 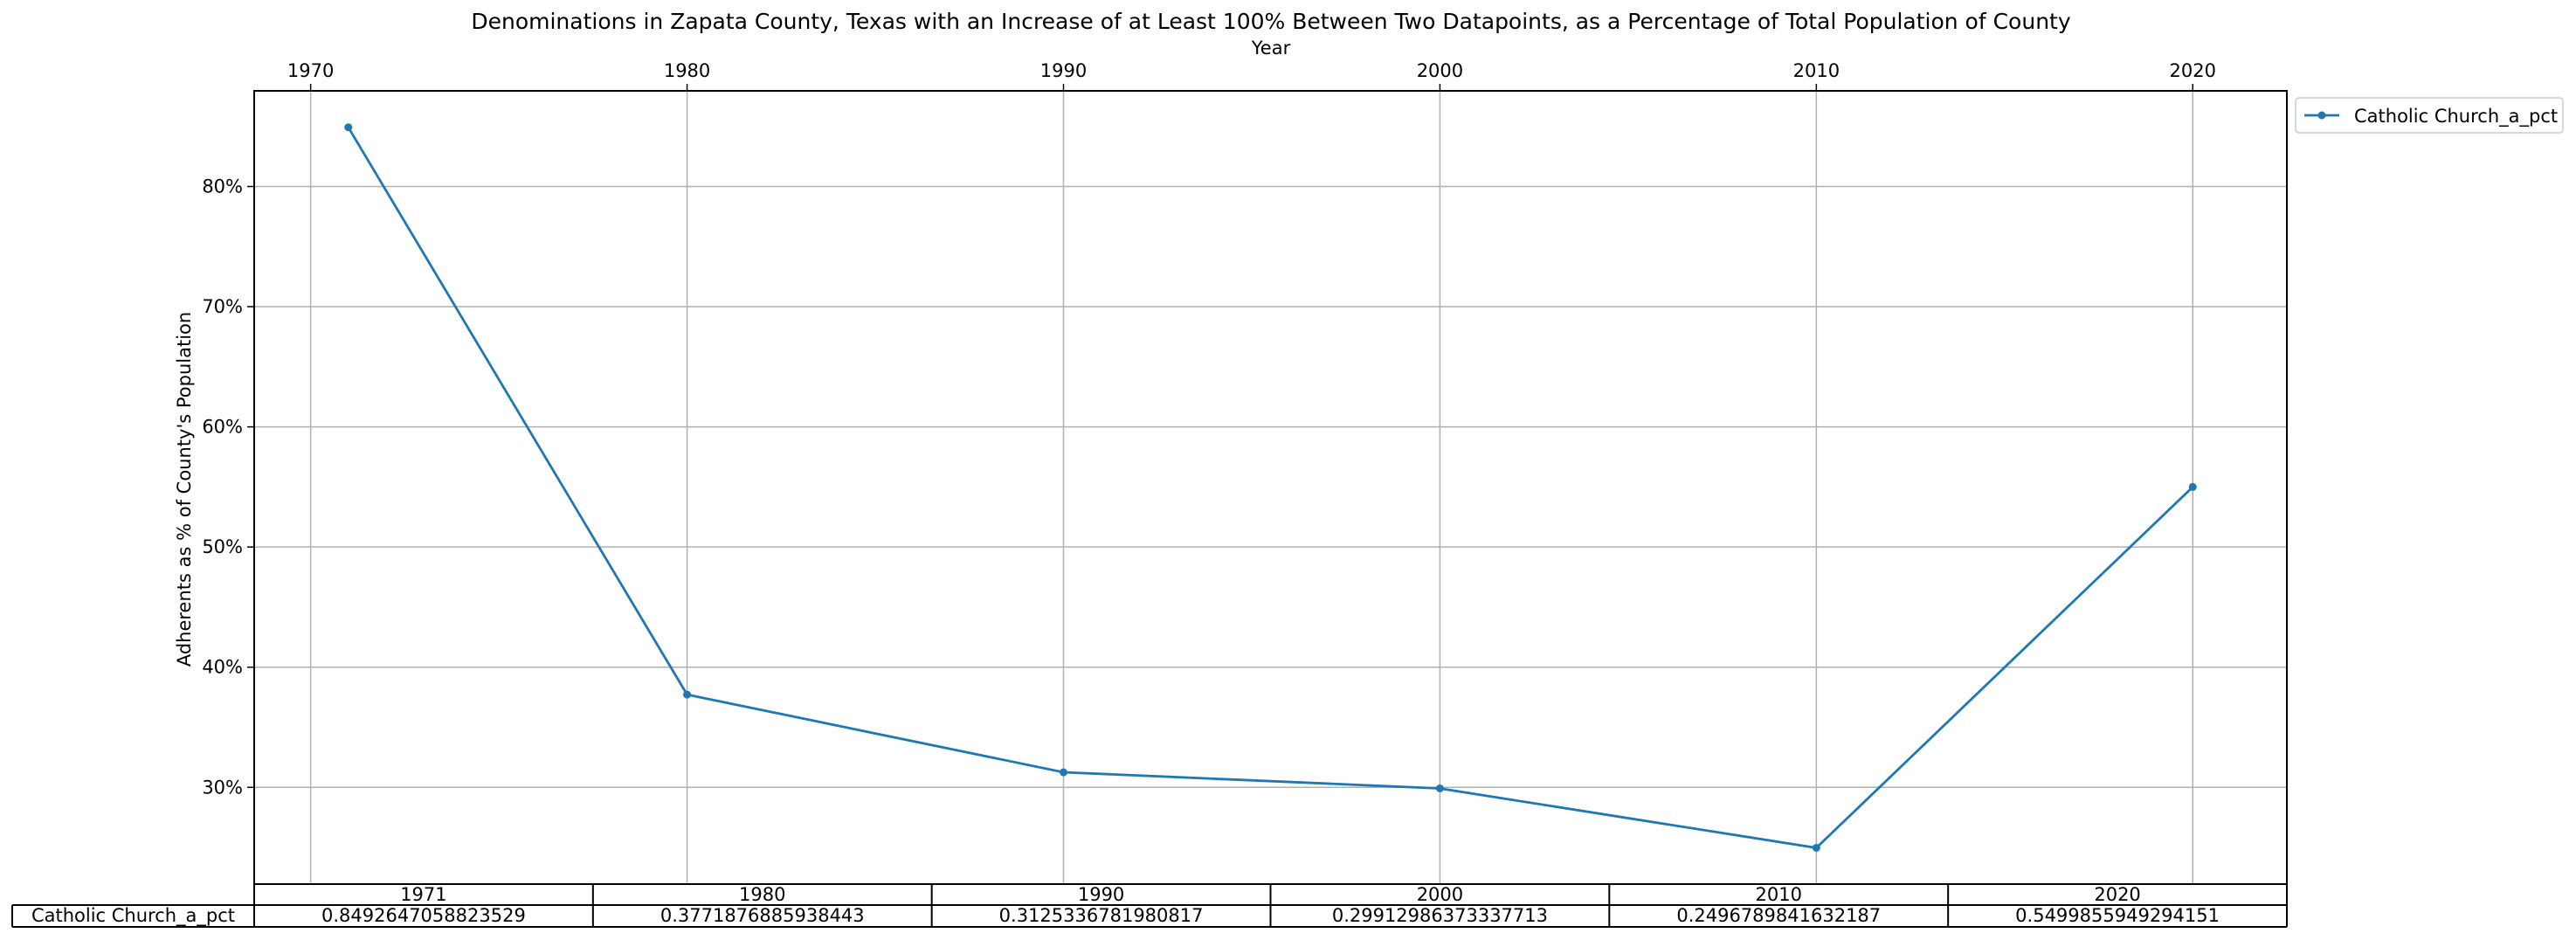 I want to click on y-axis-label: Adherents as % of County's Population, so click(x=184, y=489).